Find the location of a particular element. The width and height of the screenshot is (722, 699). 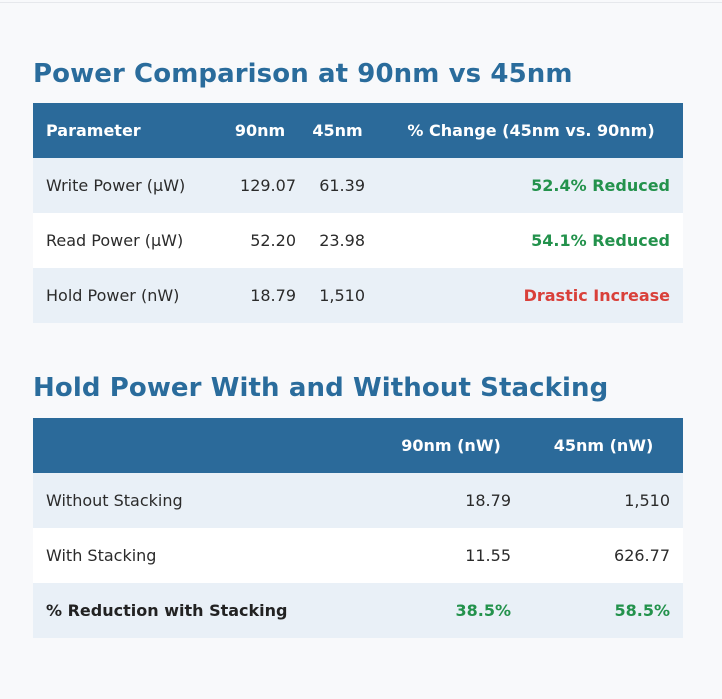

header-90nm: 90nm is located at coordinates (260, 130).